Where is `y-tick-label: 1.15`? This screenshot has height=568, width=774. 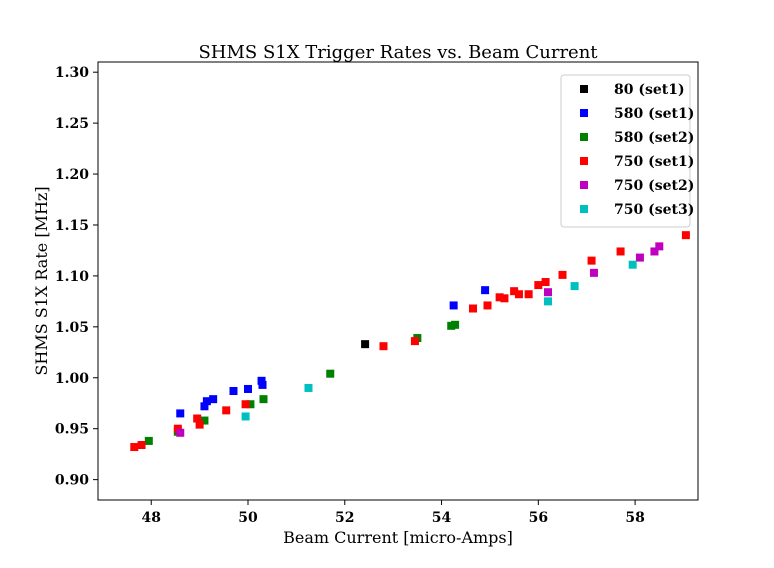 y-tick-label: 1.15 is located at coordinates (72, 226).